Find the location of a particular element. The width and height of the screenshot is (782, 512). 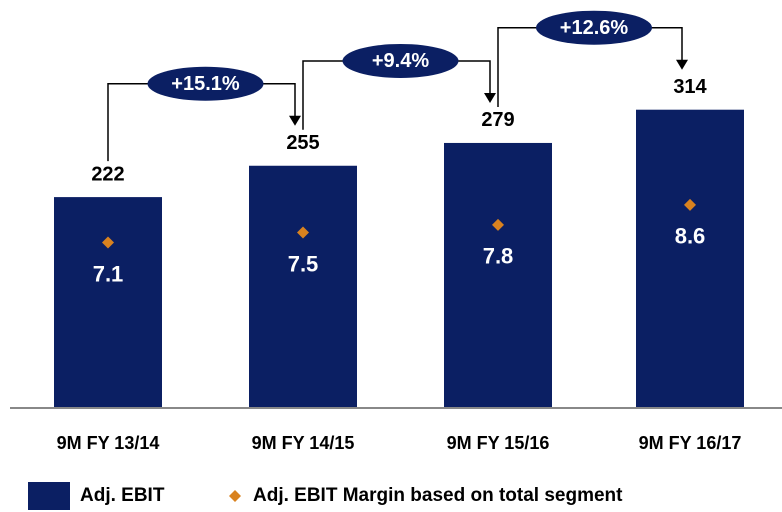

x-tick-label: 9M FY 14/15 is located at coordinates (303, 443).